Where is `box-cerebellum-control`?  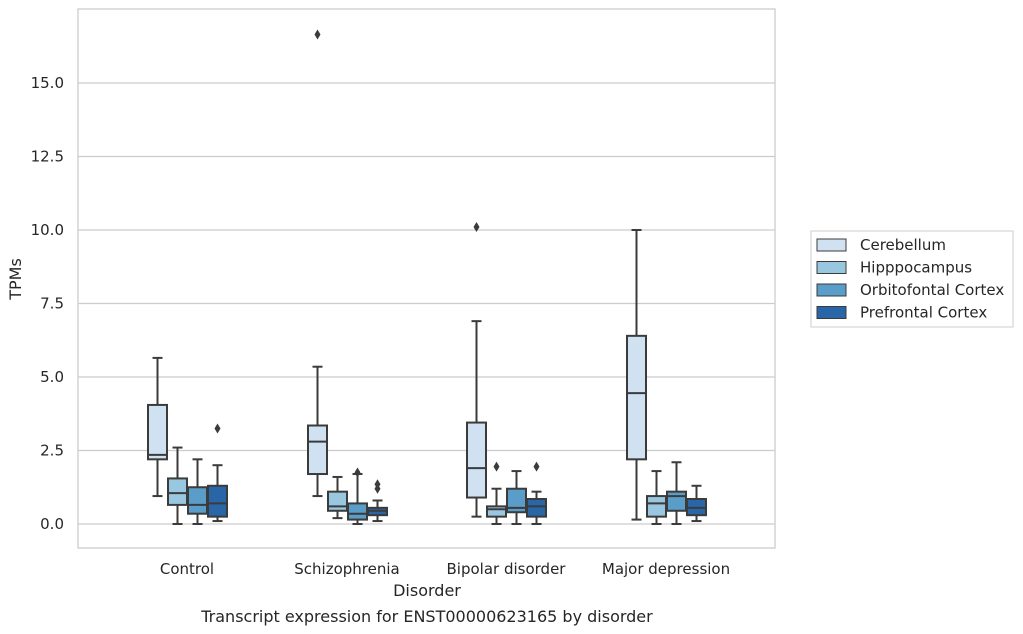 box-cerebellum-control is located at coordinates (157, 427).